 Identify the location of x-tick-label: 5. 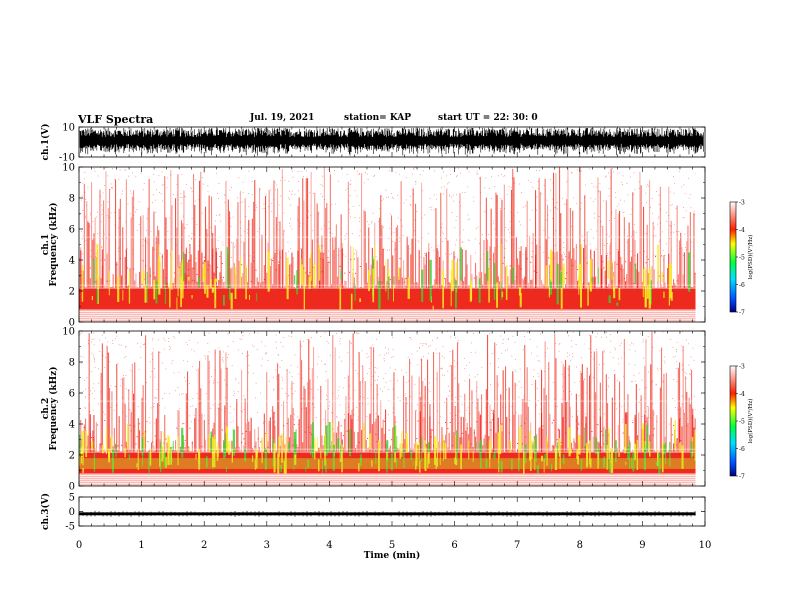
(392, 545).